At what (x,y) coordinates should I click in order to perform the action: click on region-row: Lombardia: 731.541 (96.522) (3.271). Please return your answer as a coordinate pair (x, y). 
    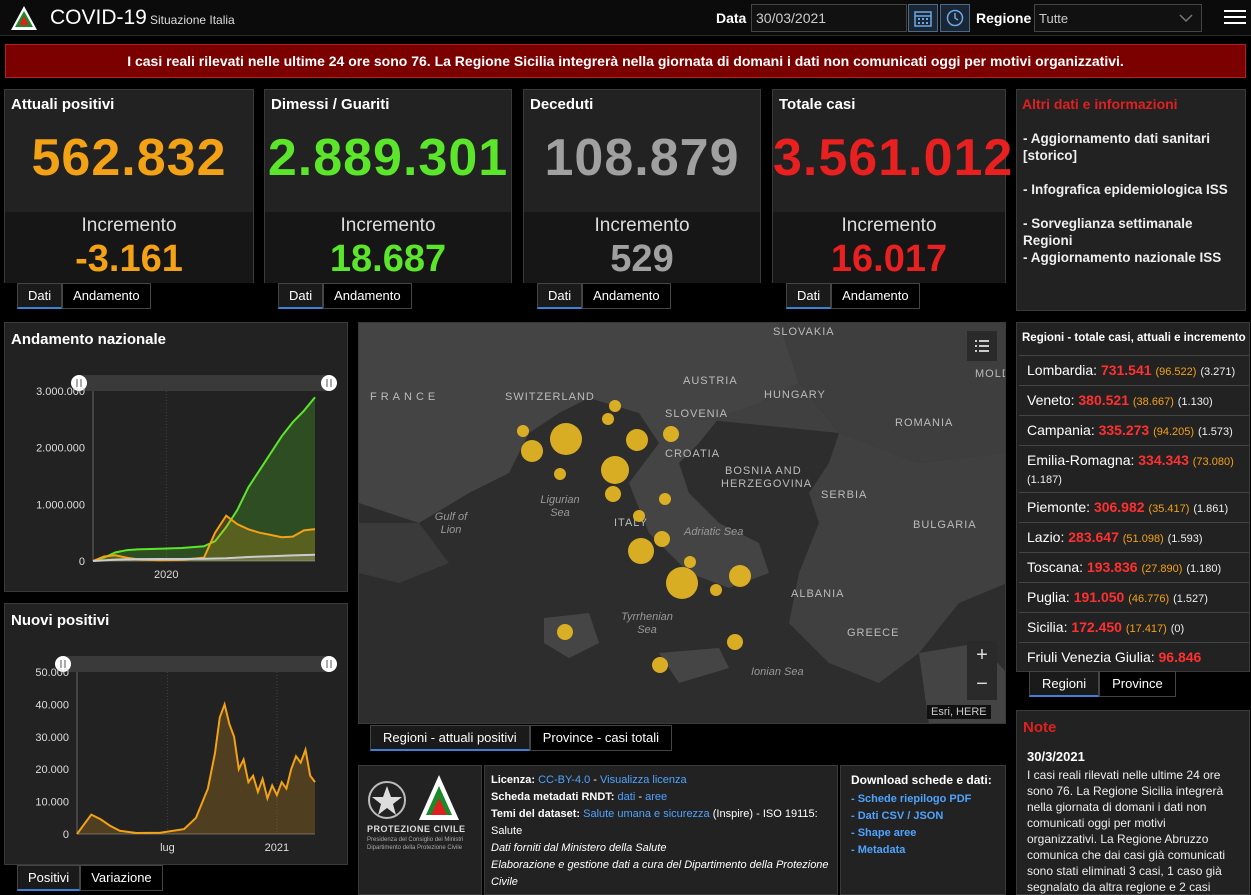
    Looking at the image, I should click on (1134, 370).